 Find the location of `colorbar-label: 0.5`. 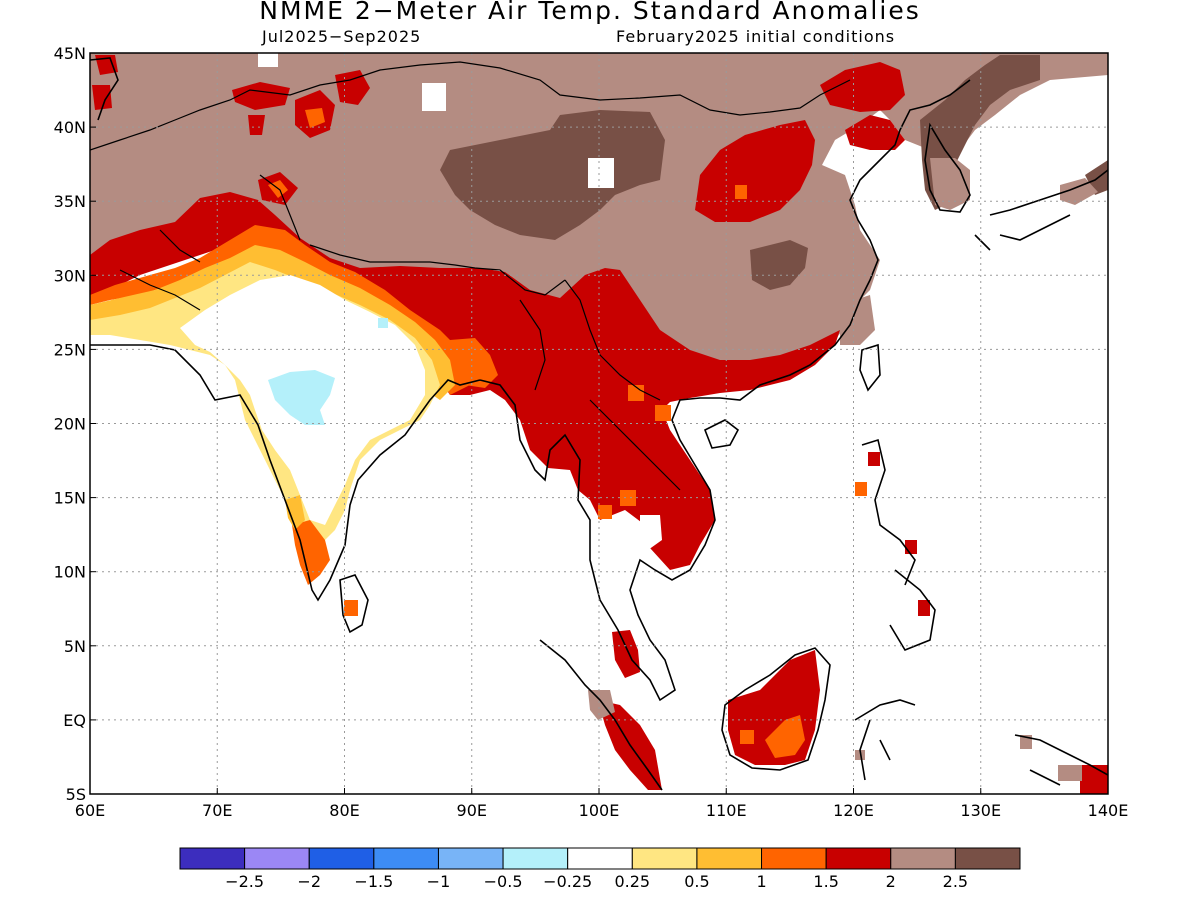

colorbar-label: 0.5 is located at coordinates (696, 881).